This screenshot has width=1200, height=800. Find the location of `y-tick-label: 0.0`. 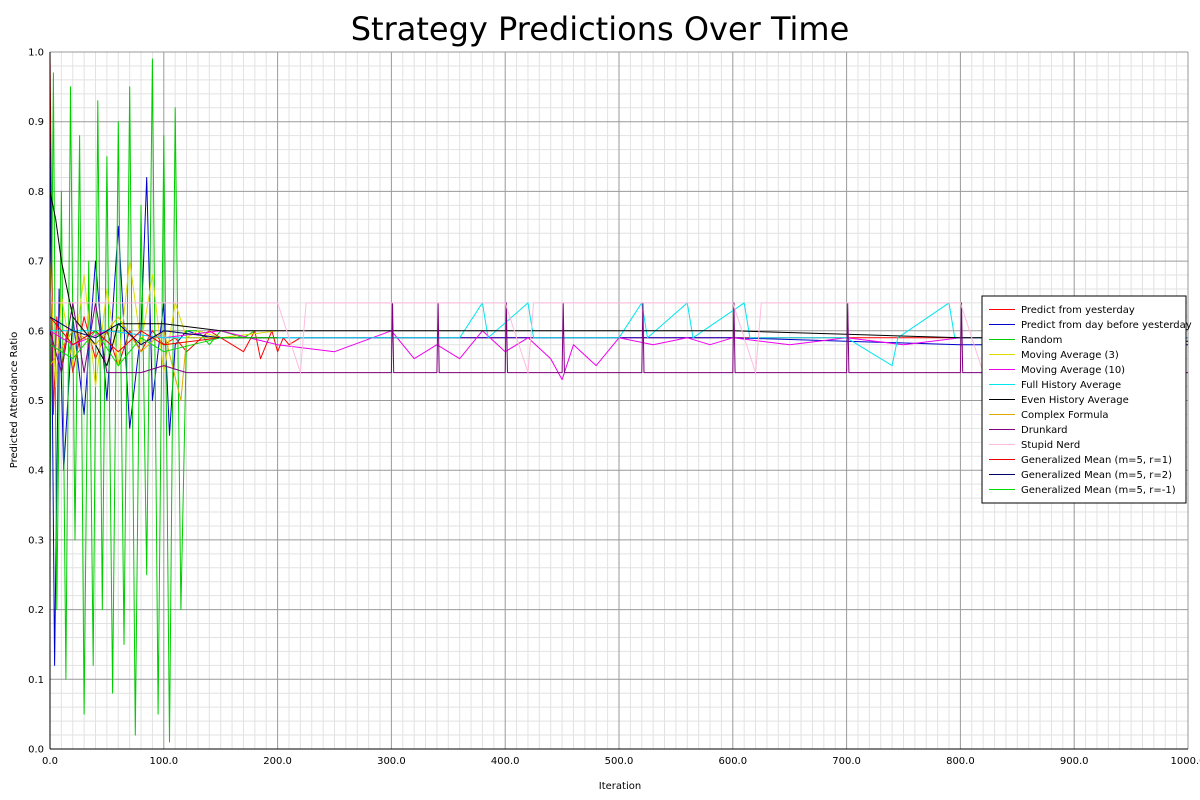

y-tick-label: 0.0 is located at coordinates (36, 750).